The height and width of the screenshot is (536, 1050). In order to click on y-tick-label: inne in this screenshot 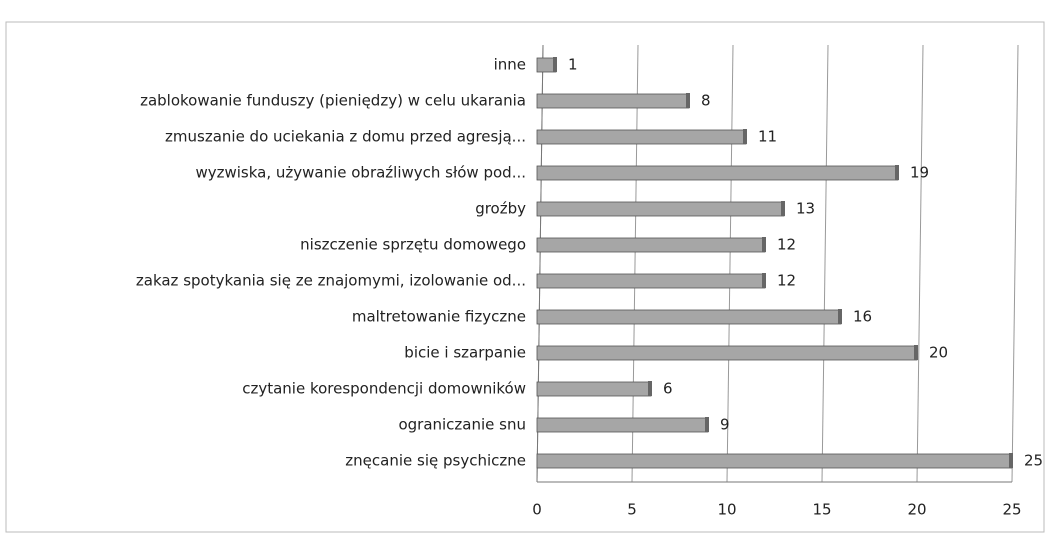, I will do `click(510, 65)`.